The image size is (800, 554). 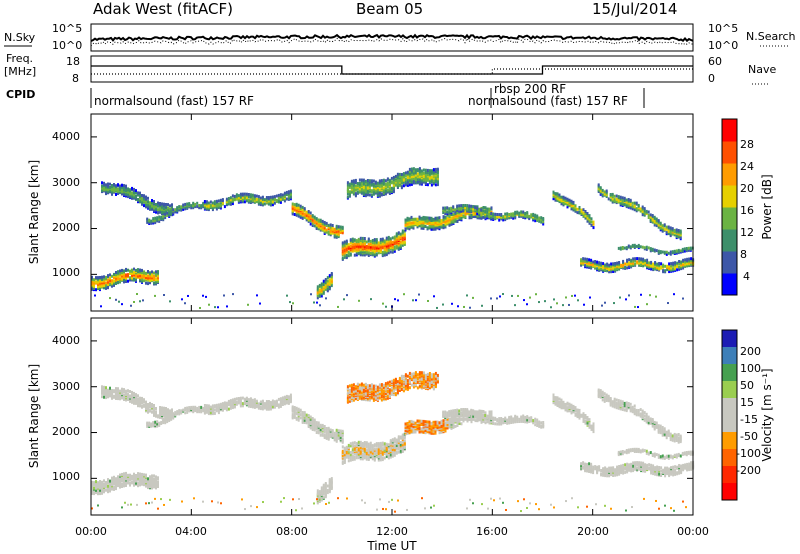 What do you see at coordinates (67, 28) in the screenshot?
I see `nsky-tick-high: 10^5` at bounding box center [67, 28].